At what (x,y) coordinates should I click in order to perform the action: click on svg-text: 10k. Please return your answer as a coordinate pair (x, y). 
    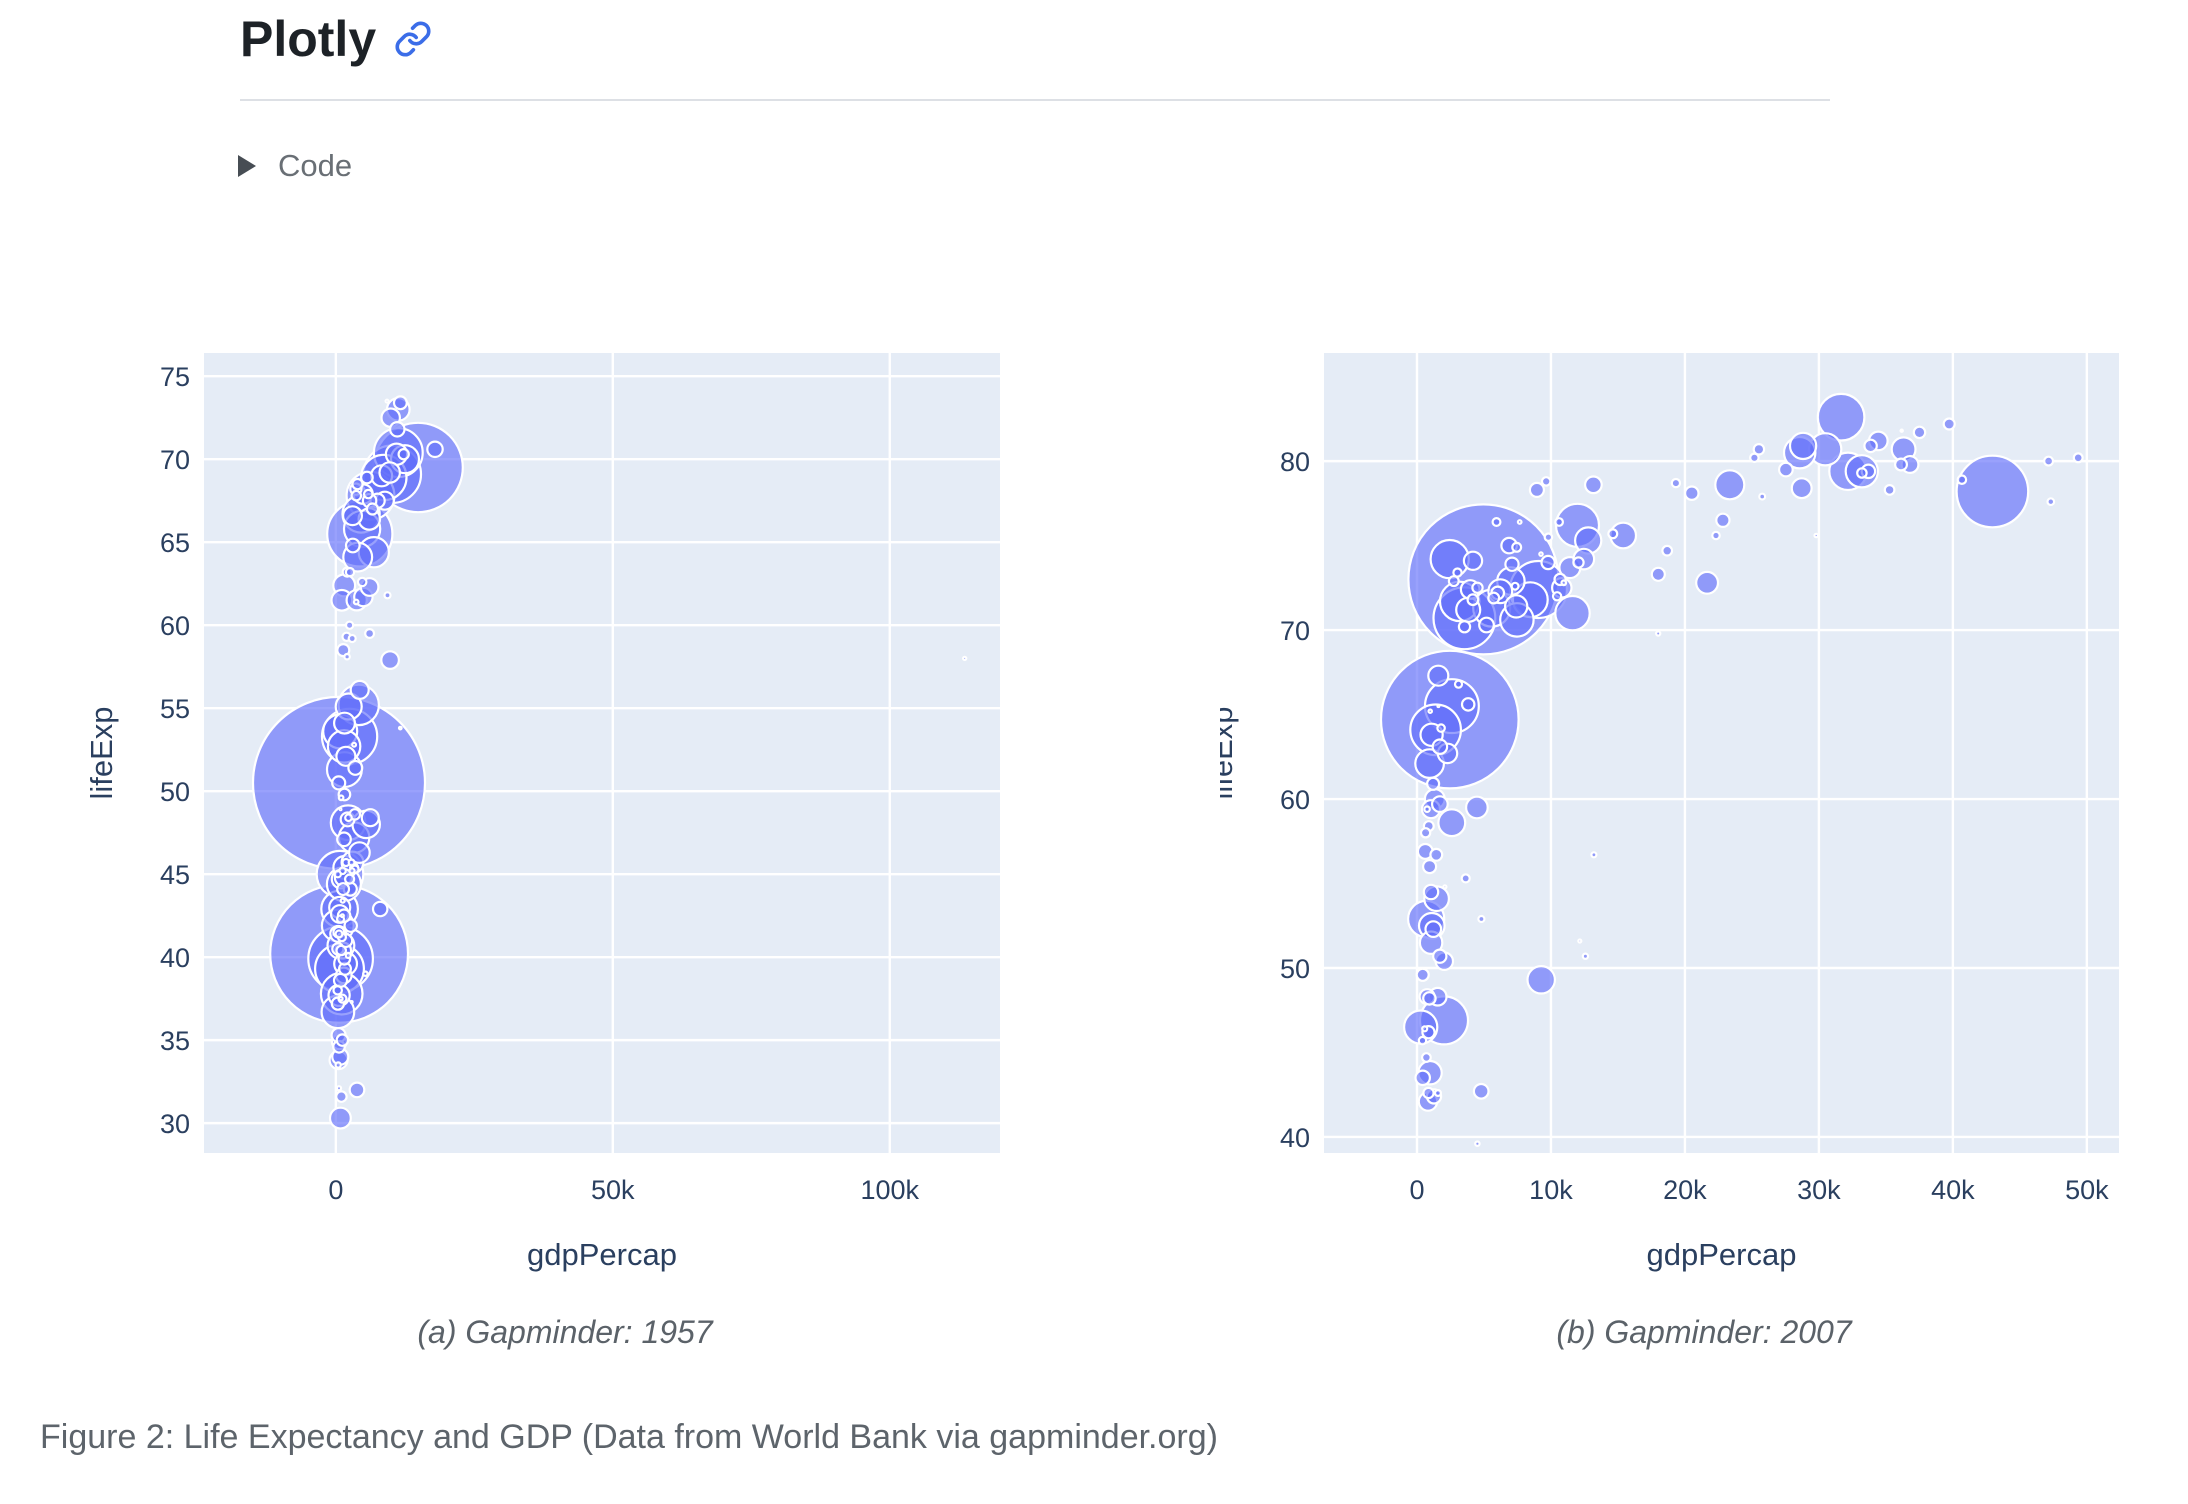
    Looking at the image, I should click on (1551, 1190).